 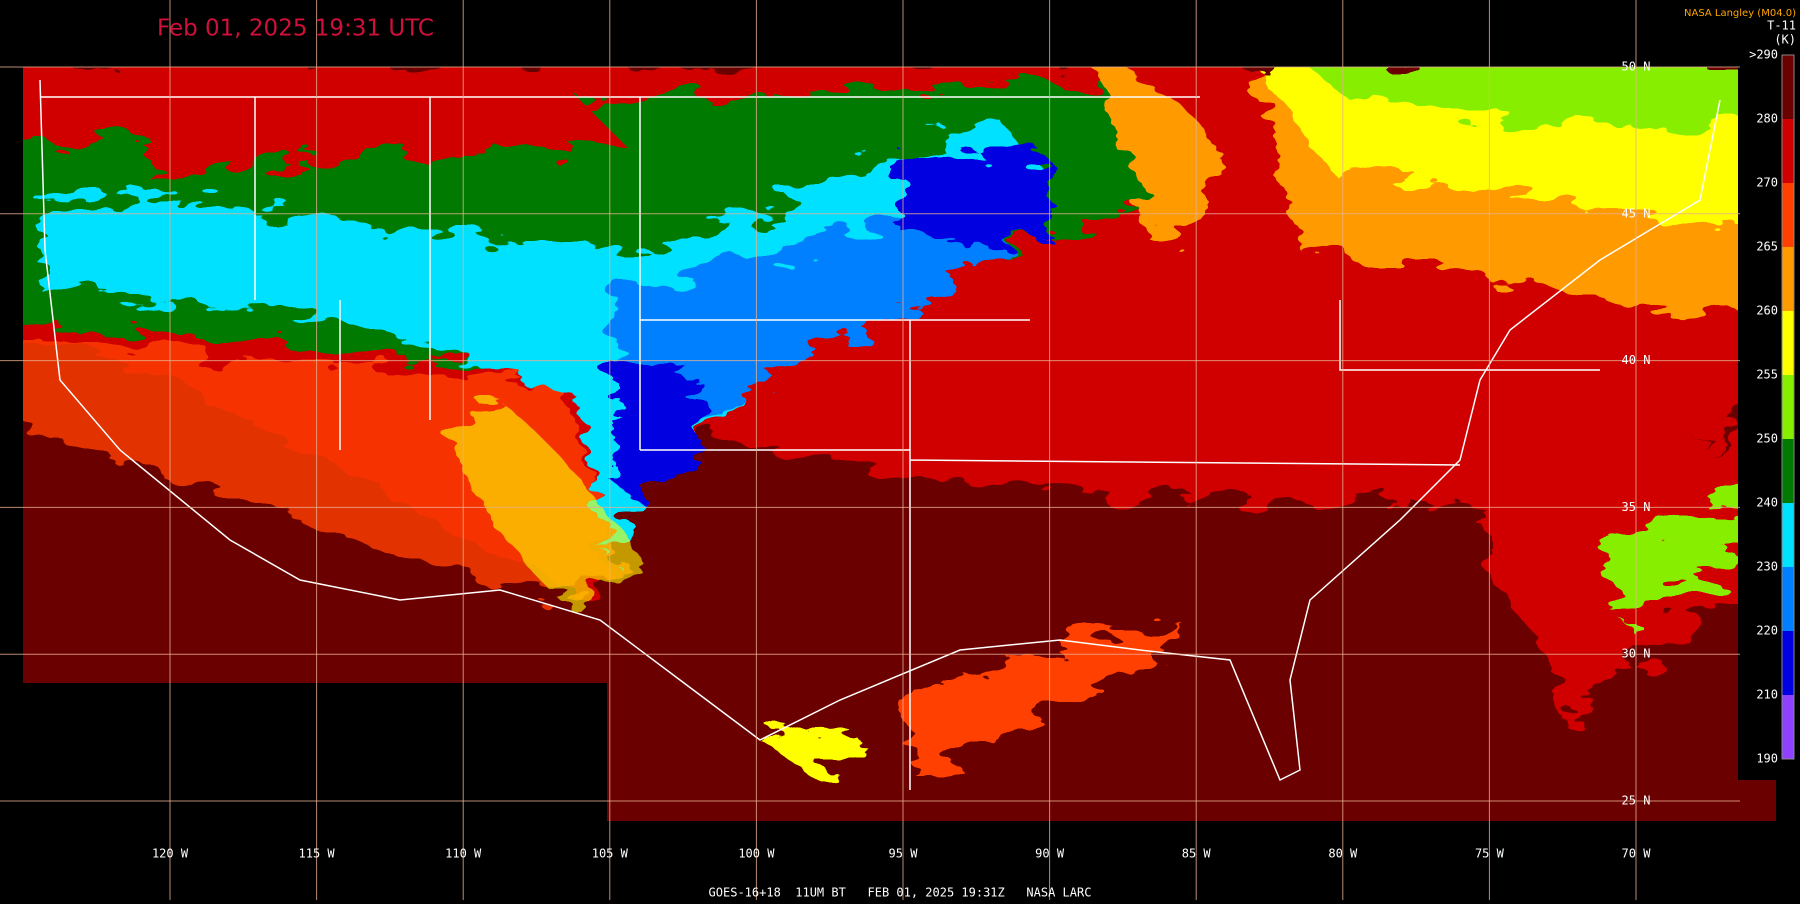 I want to click on colorbar-label: >290, so click(x=1763, y=55).